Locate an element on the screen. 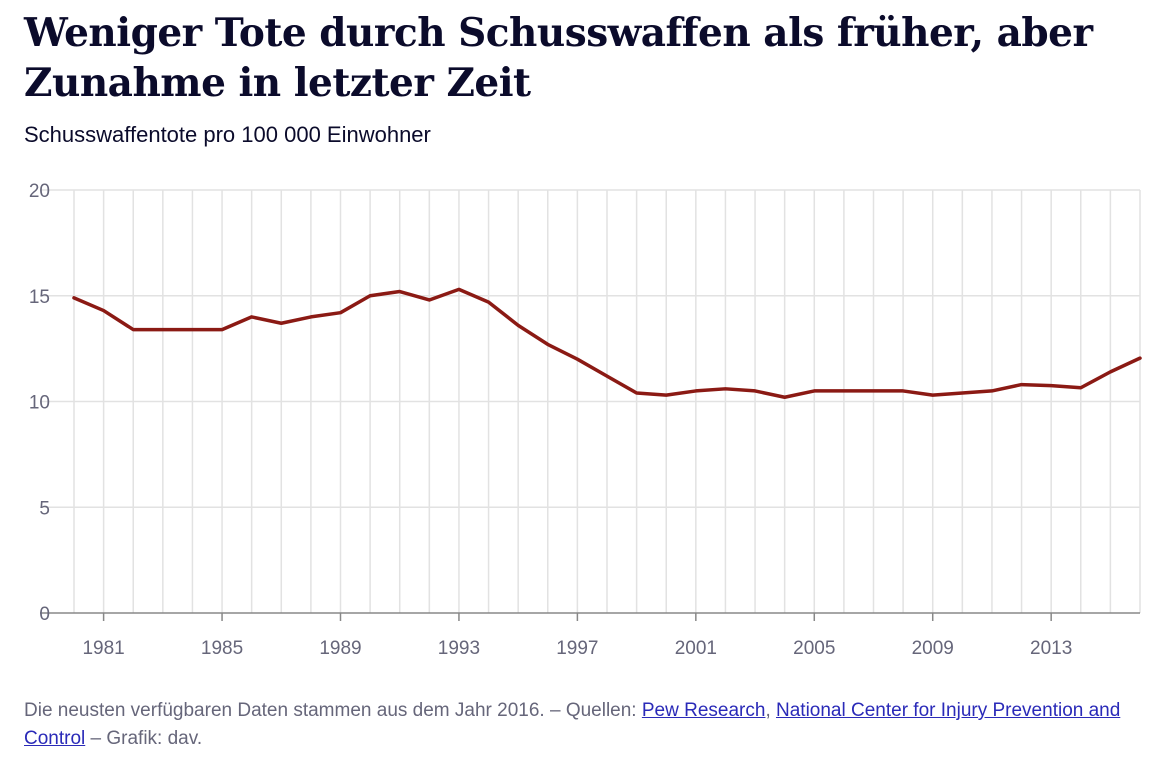  x-tick-label: 1985 is located at coordinates (222, 648).